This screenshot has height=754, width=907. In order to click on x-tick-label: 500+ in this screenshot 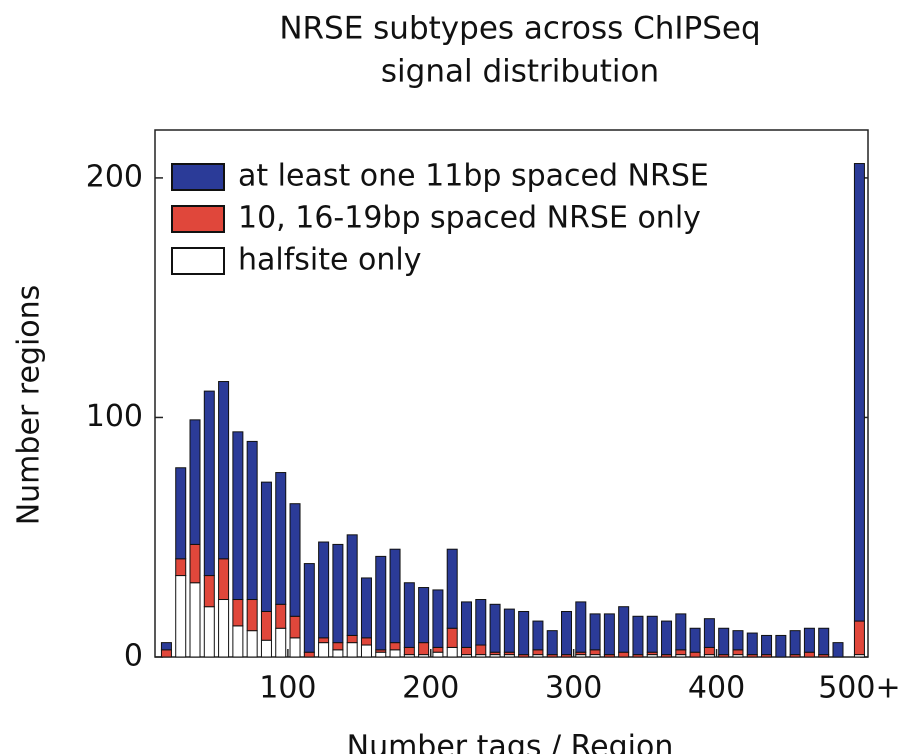, I will do `click(859, 688)`.